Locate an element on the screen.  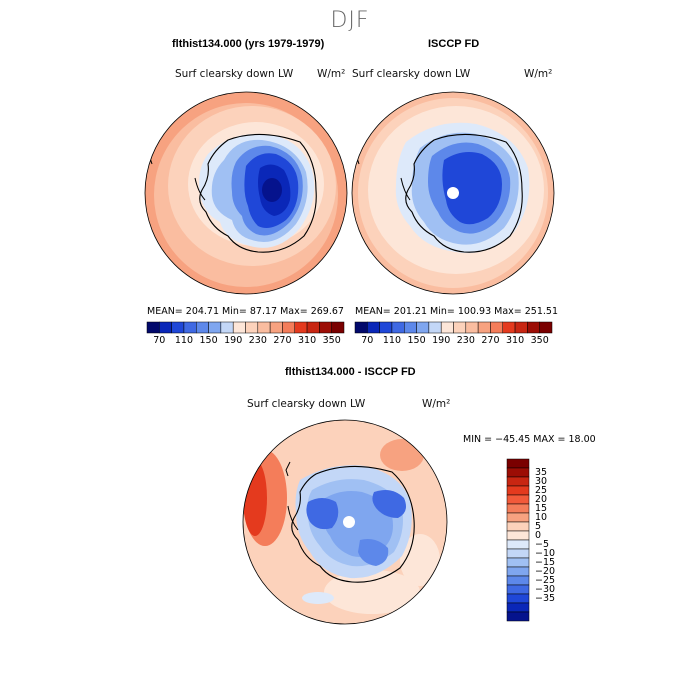
right-colorbar-tick-label: 350 is located at coordinates (539, 340).